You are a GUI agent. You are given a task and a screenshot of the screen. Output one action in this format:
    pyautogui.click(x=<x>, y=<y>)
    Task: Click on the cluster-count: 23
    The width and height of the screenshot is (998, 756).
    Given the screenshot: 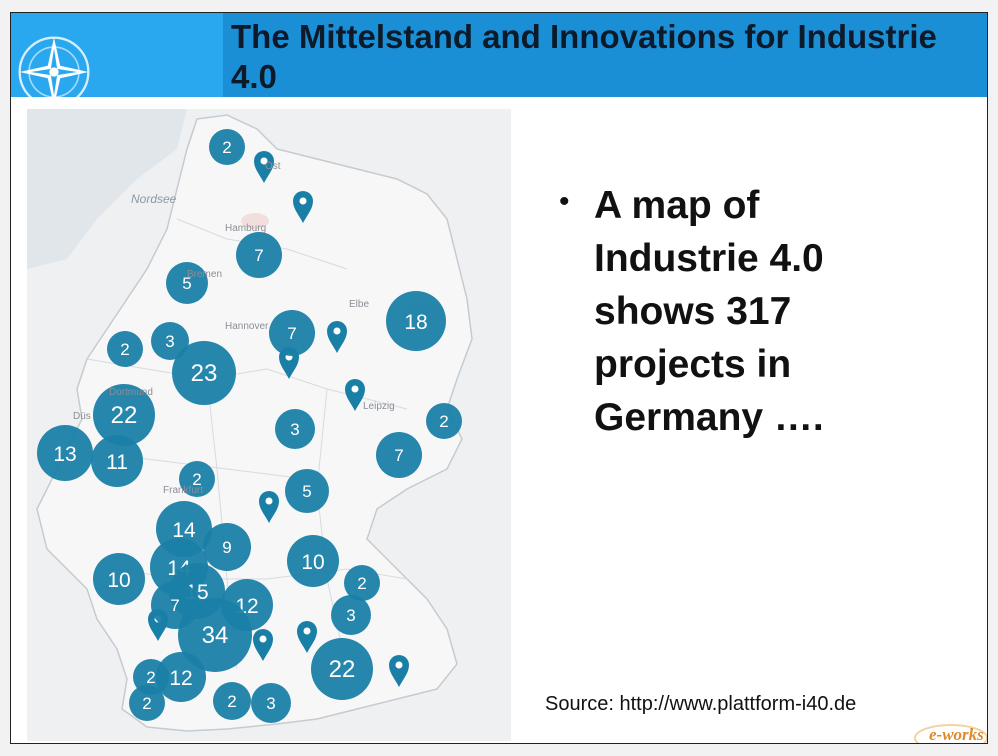 What is the action you would take?
    pyautogui.click(x=204, y=373)
    